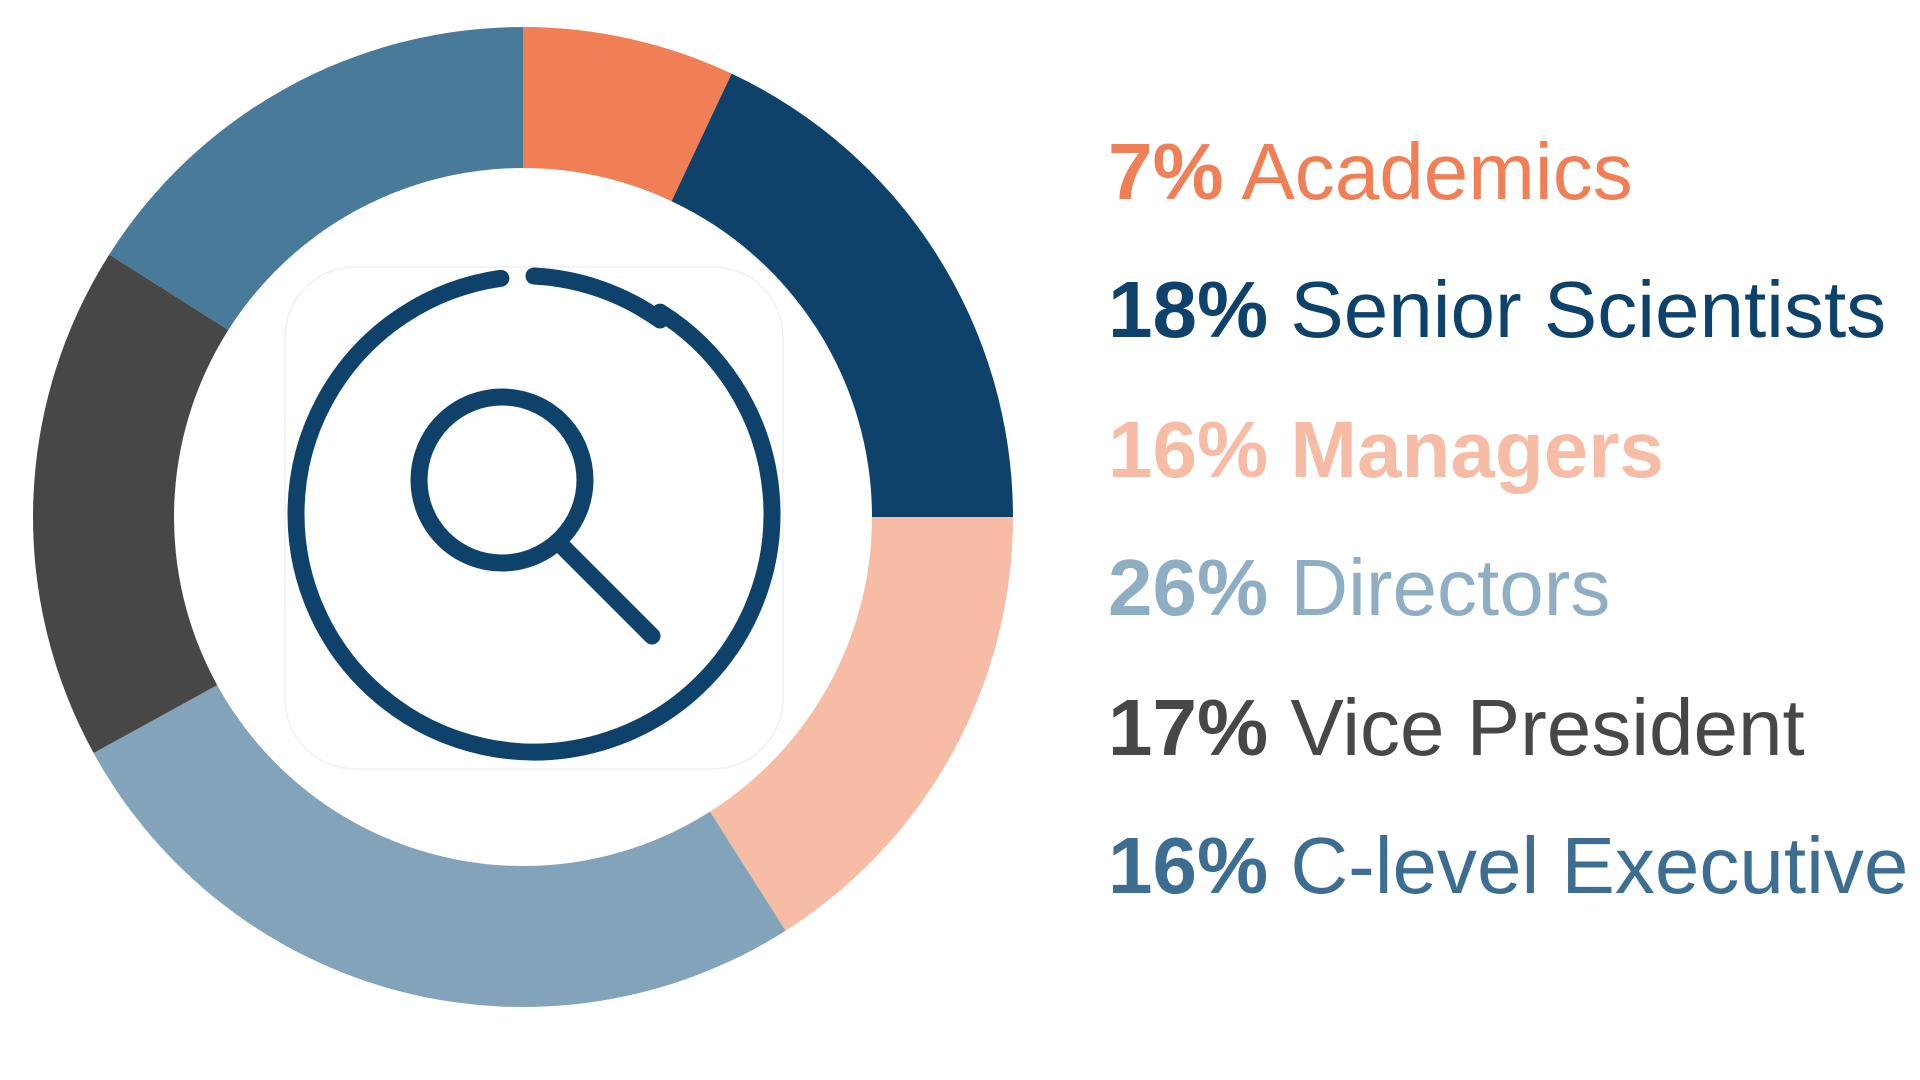 The image size is (1920, 1080). What do you see at coordinates (1428, 171) in the screenshot?
I see `legend-label: Academics` at bounding box center [1428, 171].